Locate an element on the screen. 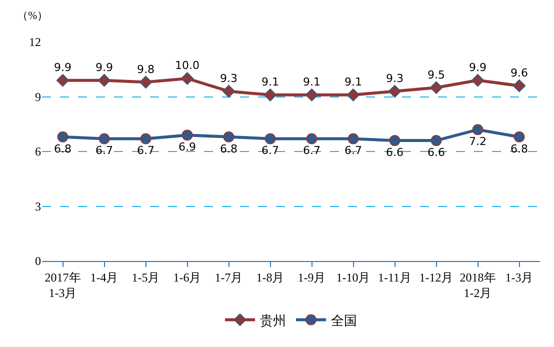  data-label: 6.9 is located at coordinates (187, 147).